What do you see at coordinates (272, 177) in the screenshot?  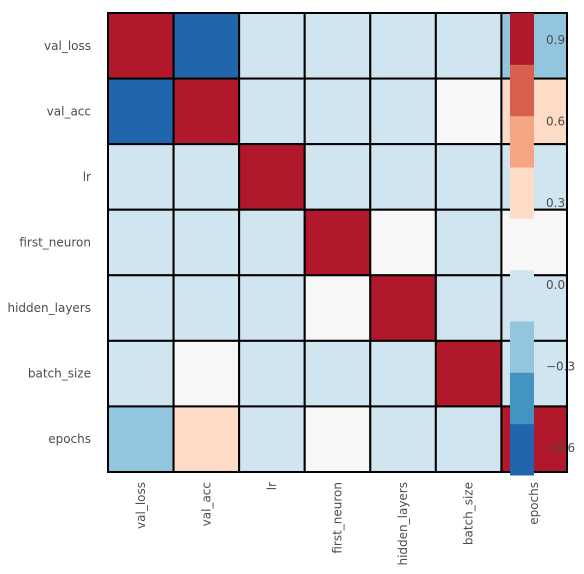 I see `heatmap-cell-lr-lr` at bounding box center [272, 177].